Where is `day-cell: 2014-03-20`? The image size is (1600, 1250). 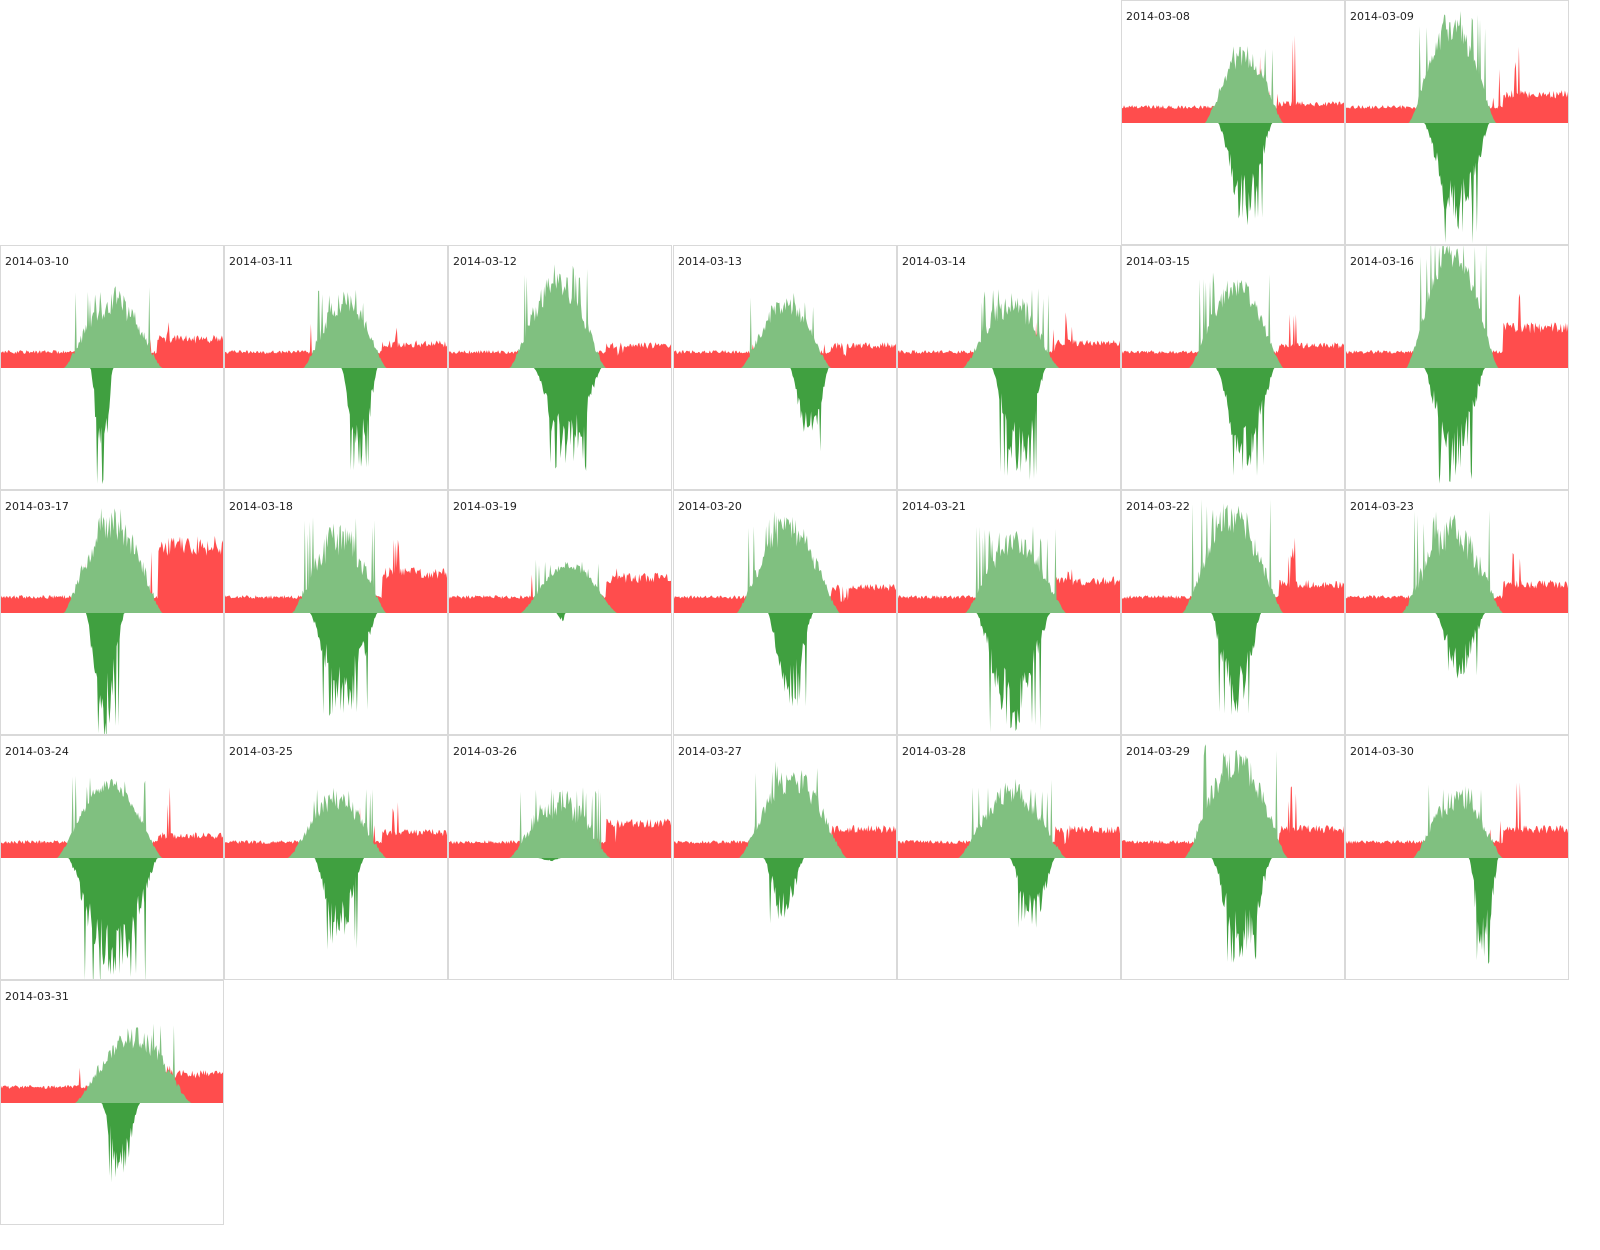 day-cell: 2014-03-20 is located at coordinates (785, 612).